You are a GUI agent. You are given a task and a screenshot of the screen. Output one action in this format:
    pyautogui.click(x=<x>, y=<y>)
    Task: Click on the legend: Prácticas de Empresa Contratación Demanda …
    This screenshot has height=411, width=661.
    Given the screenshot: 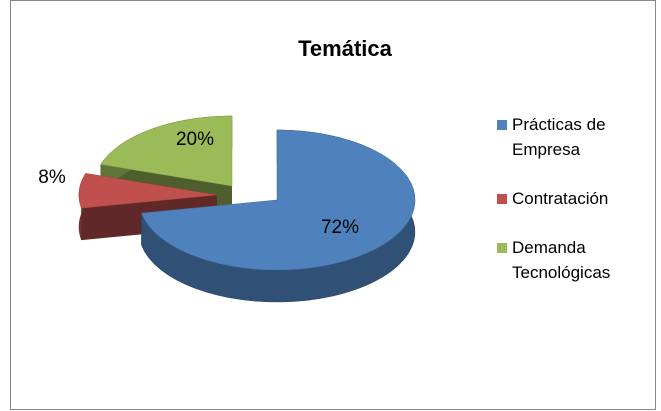 What is the action you would take?
    pyautogui.click(x=572, y=210)
    